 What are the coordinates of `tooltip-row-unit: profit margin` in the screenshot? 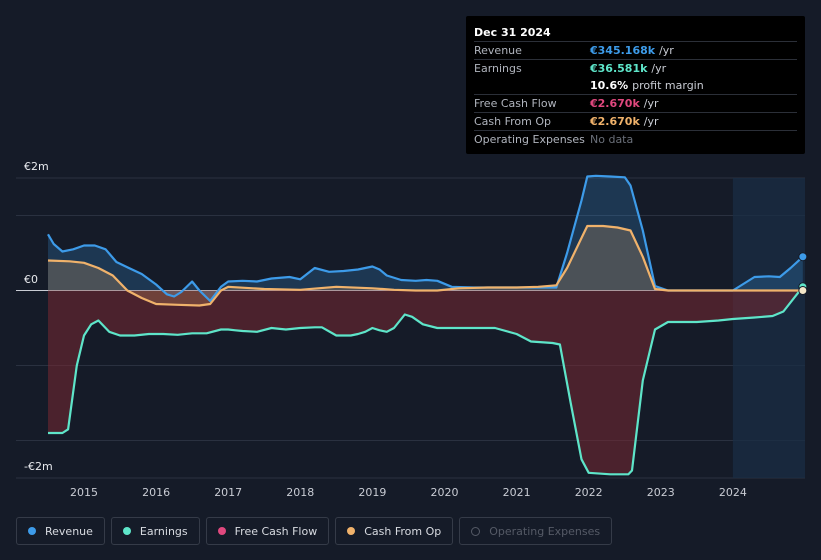 It's located at (668, 85).